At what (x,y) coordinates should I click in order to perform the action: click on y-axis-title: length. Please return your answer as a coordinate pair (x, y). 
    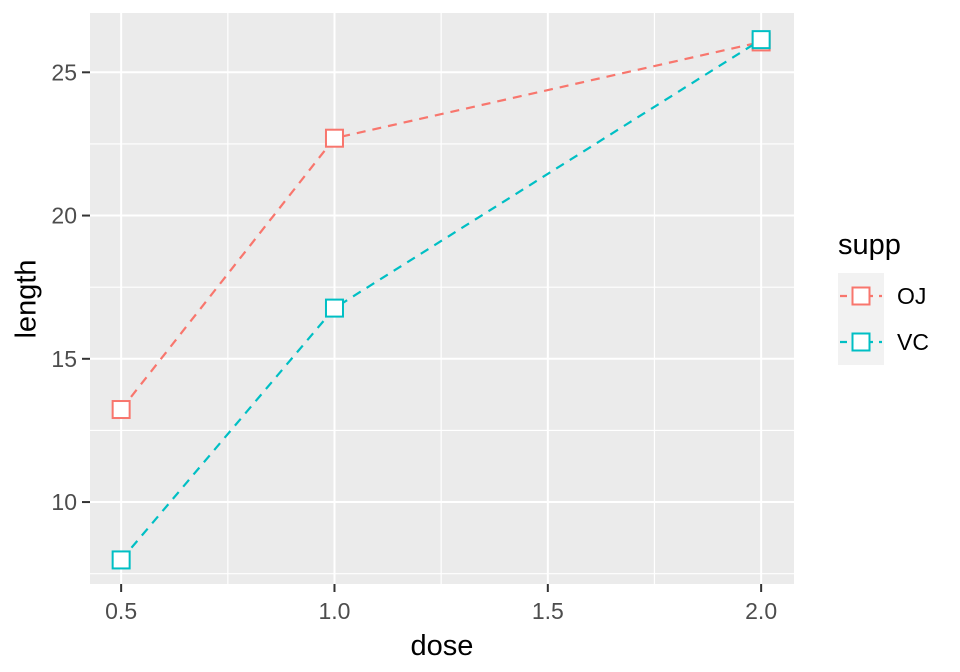
    Looking at the image, I should click on (26, 299).